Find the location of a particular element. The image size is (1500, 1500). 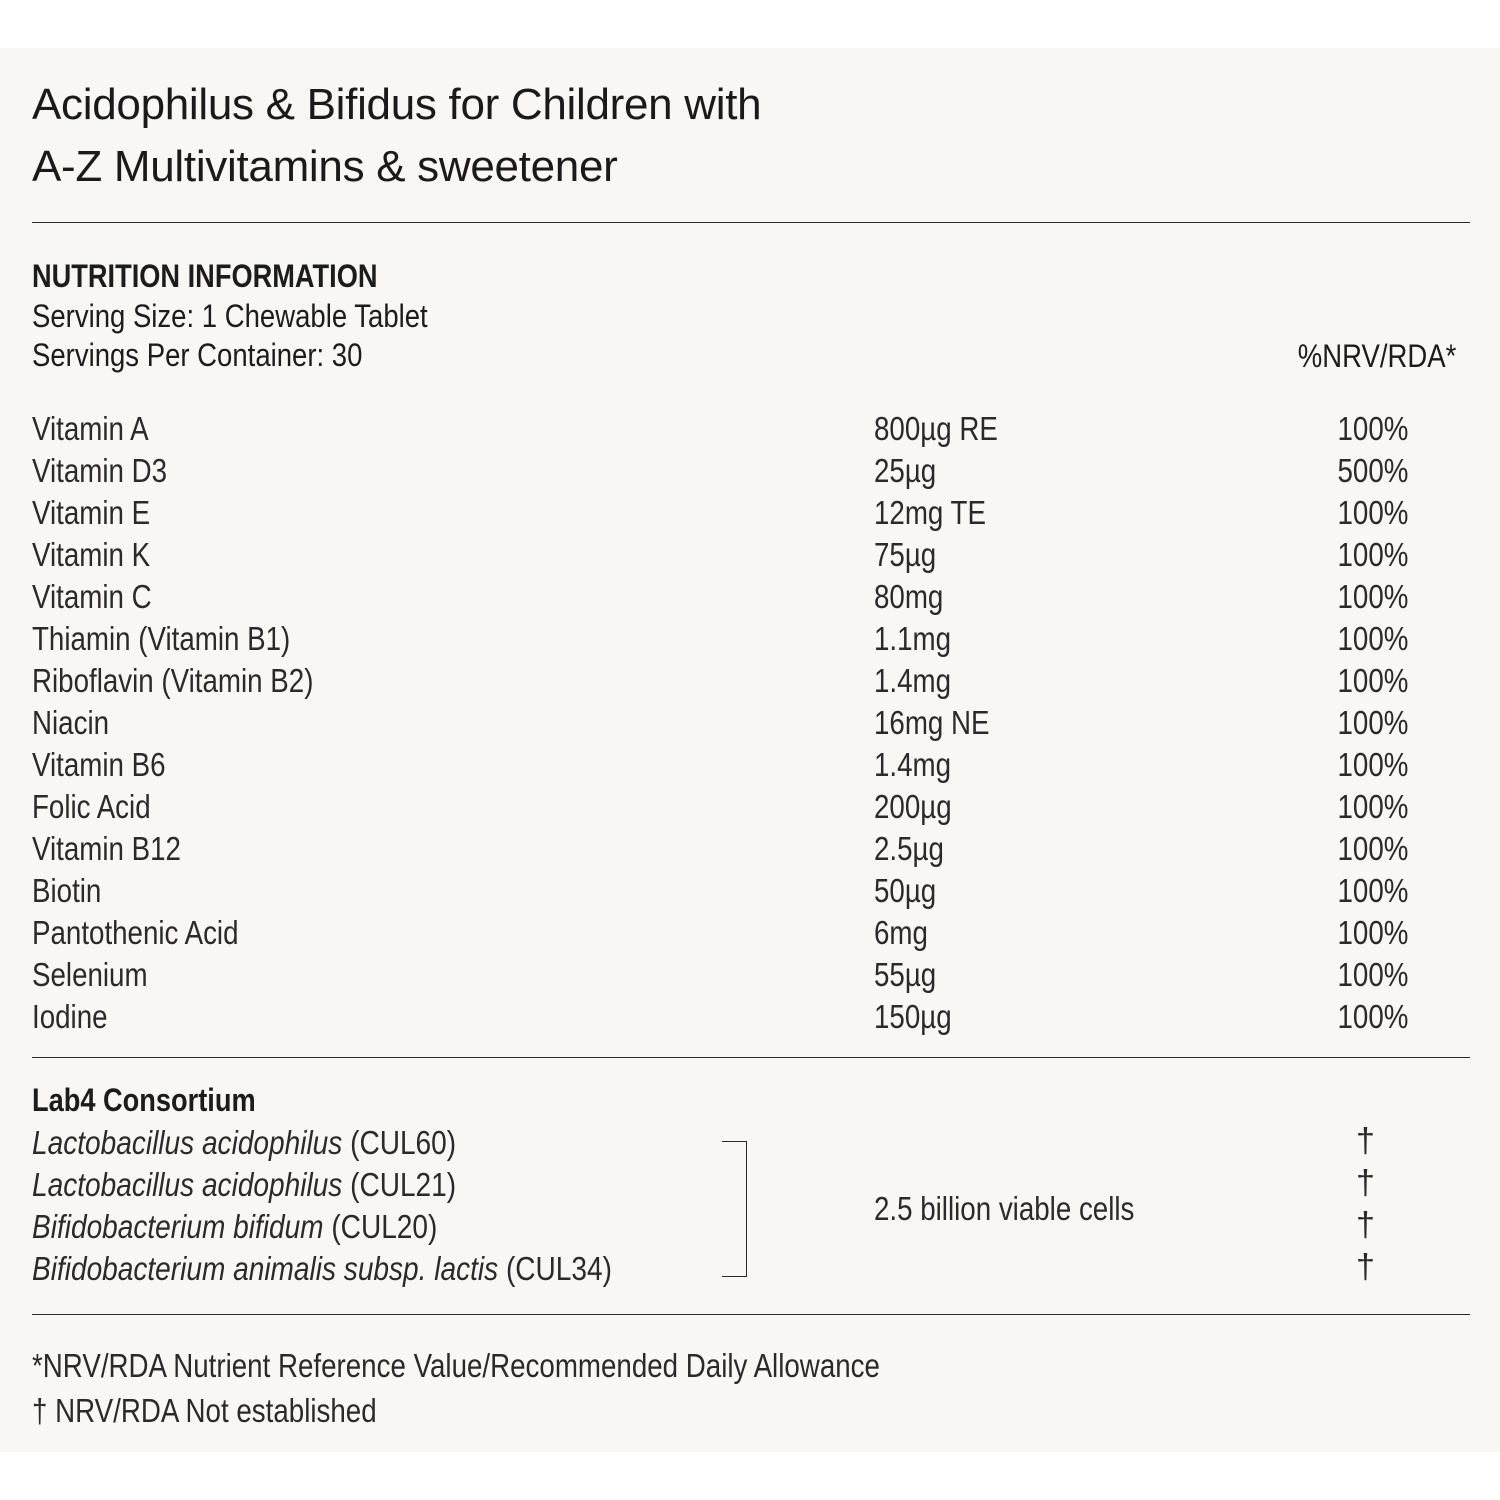

nutrient-amount: 12mg TE is located at coordinates (930, 512).